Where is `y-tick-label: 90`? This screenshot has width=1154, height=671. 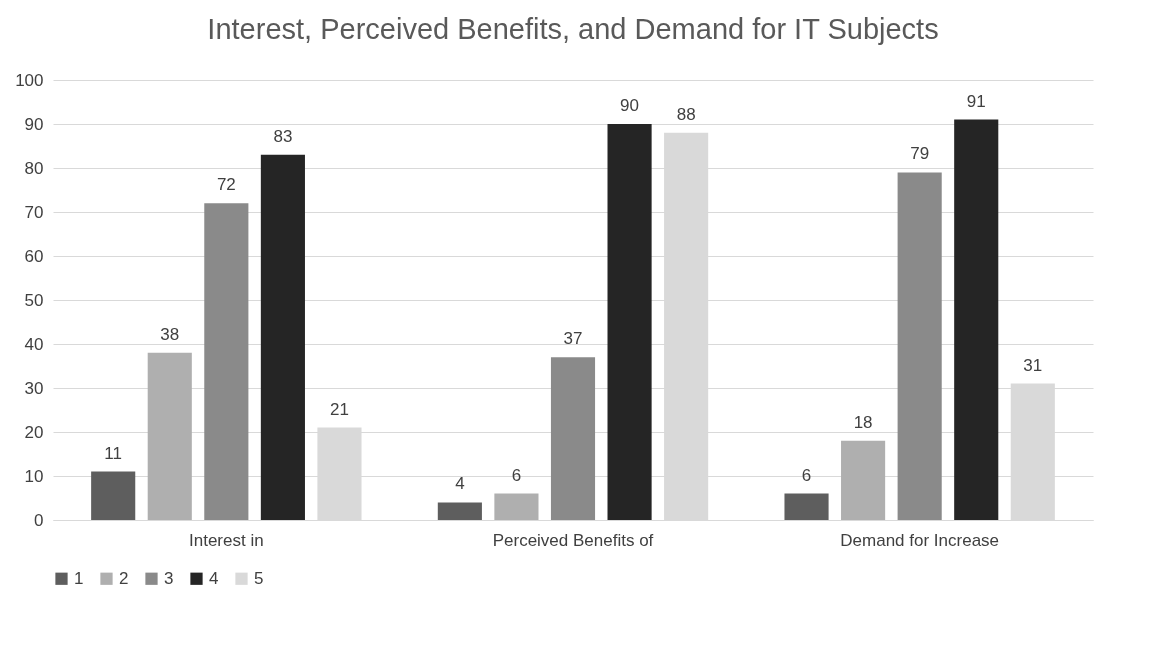
y-tick-label: 90 is located at coordinates (34, 124).